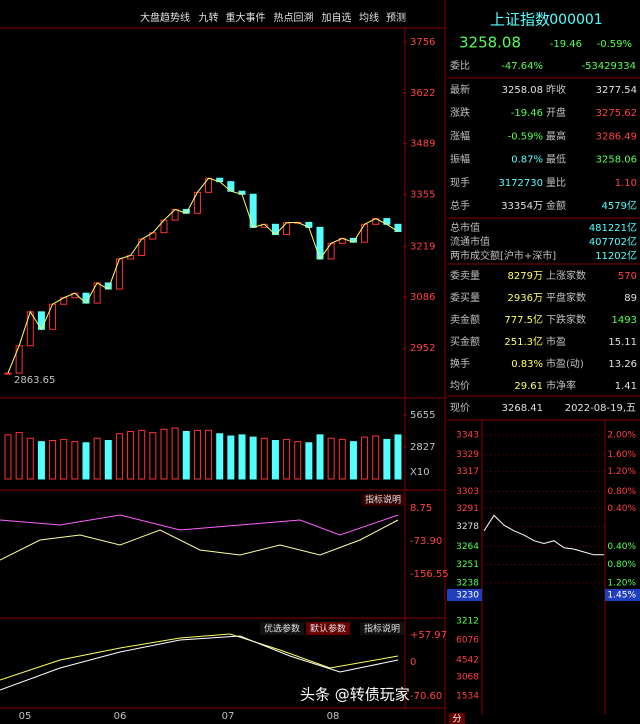 Image resolution: width=640 pixels, height=724 pixels. I want to click on row-label: 昨收, so click(556, 89).